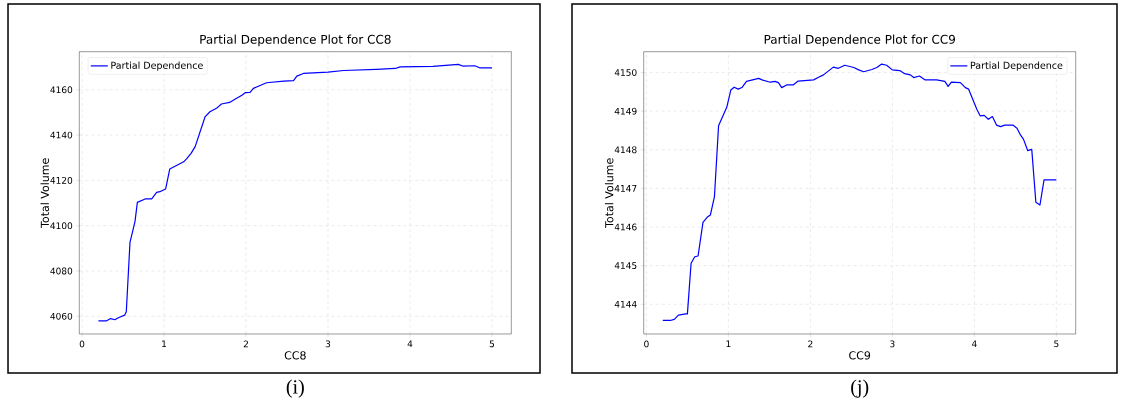 This screenshot has height=409, width=1125. Describe the element at coordinates (625, 227) in the screenshot. I see `y-tick-label: 4146` at that location.